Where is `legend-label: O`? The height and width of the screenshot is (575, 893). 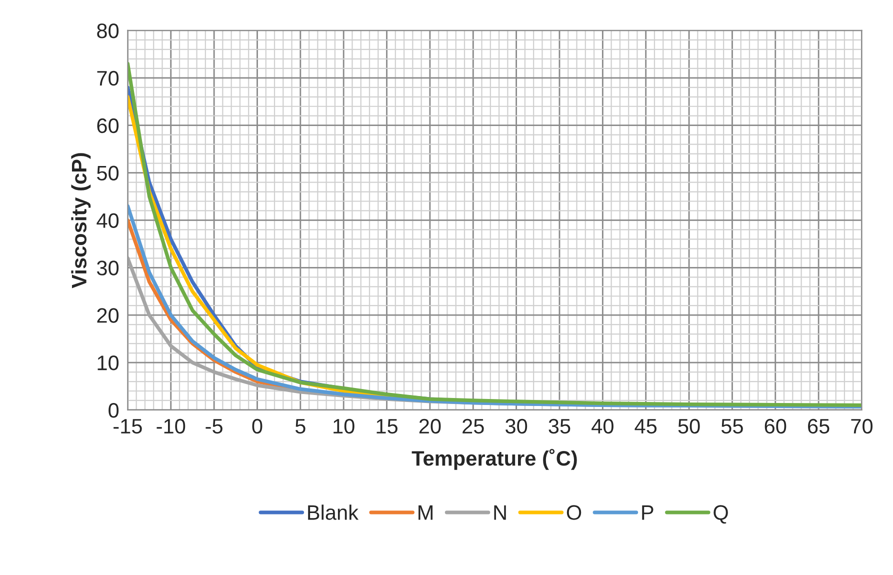 legend-label: O is located at coordinates (574, 512).